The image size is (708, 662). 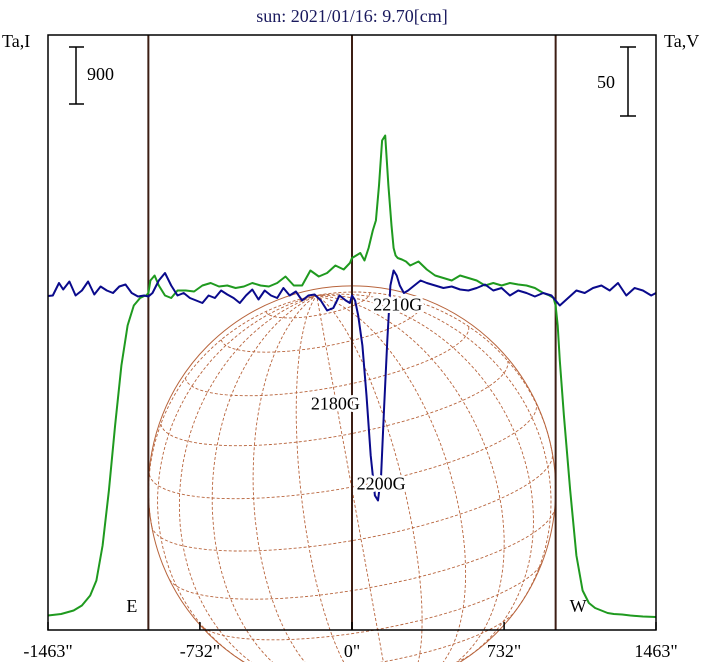 I want to click on annotation-halo: 2180G, so click(x=335, y=404).